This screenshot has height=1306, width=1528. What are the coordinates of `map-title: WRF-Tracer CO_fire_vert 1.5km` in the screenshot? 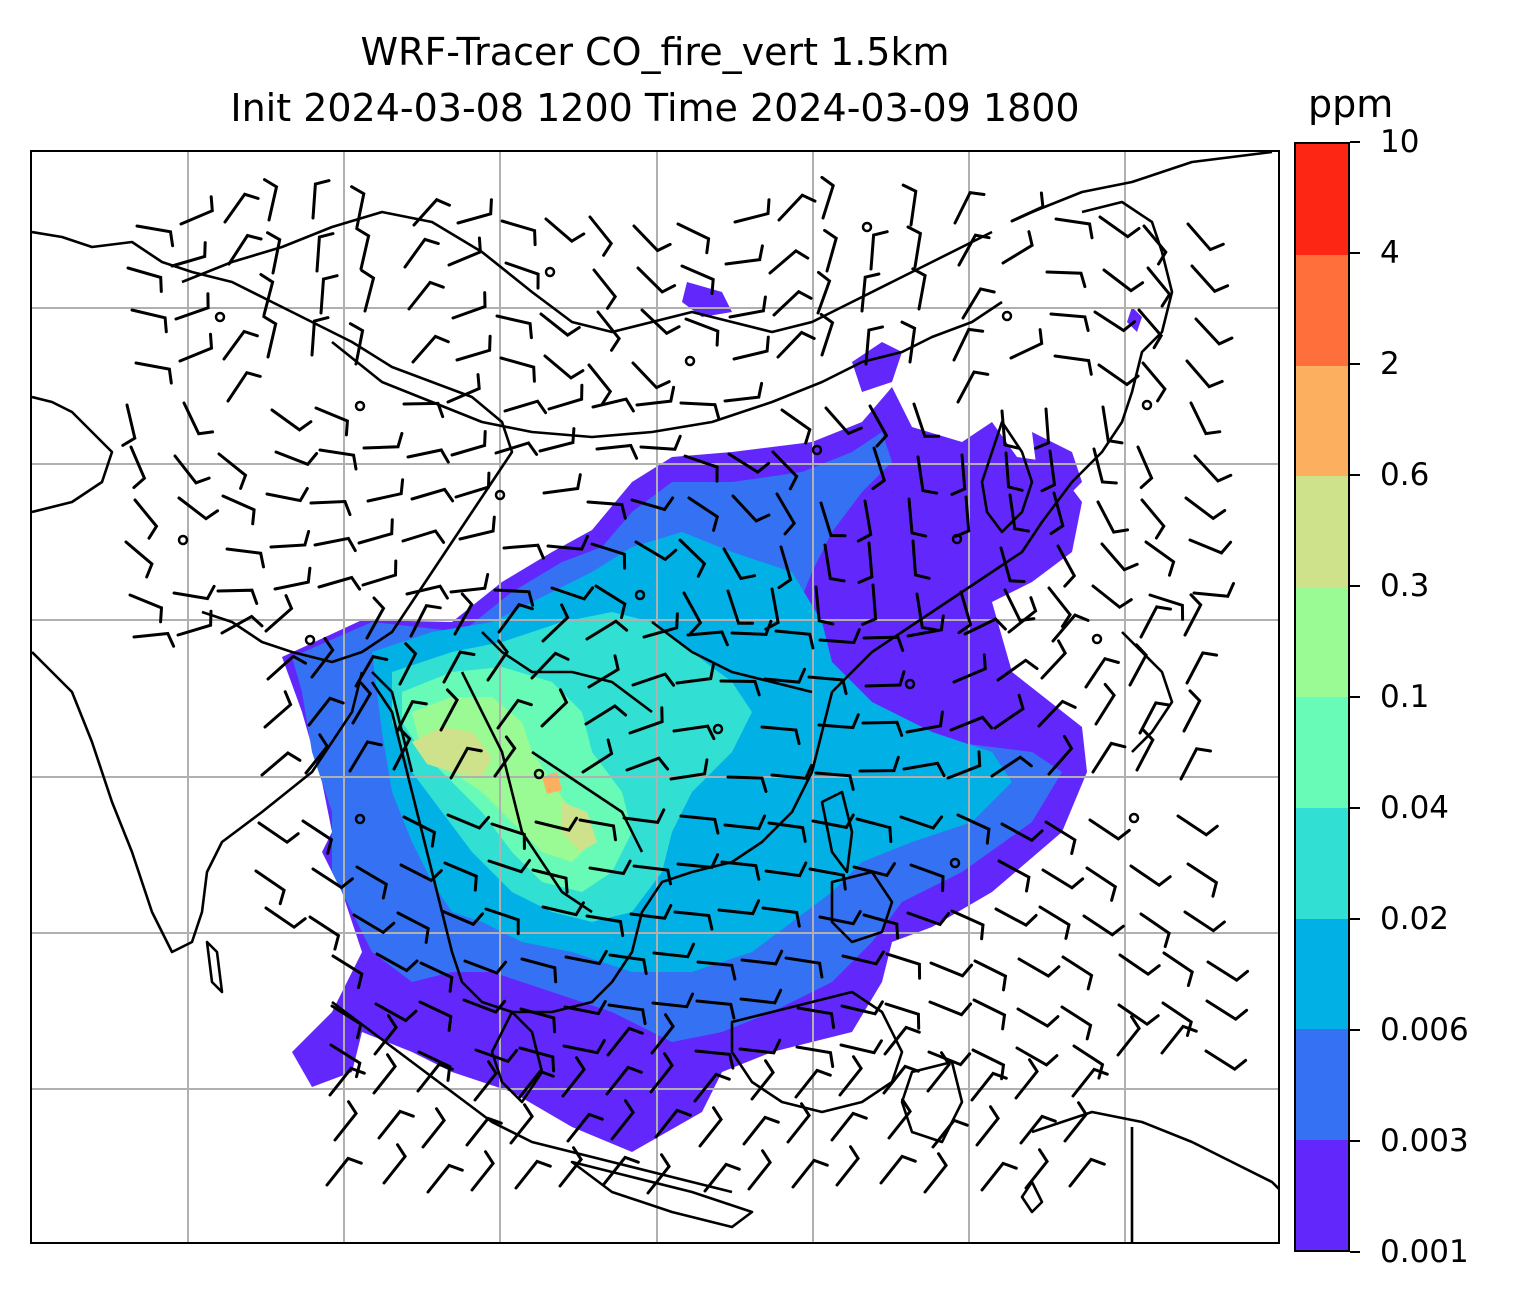 It's located at (655, 52).